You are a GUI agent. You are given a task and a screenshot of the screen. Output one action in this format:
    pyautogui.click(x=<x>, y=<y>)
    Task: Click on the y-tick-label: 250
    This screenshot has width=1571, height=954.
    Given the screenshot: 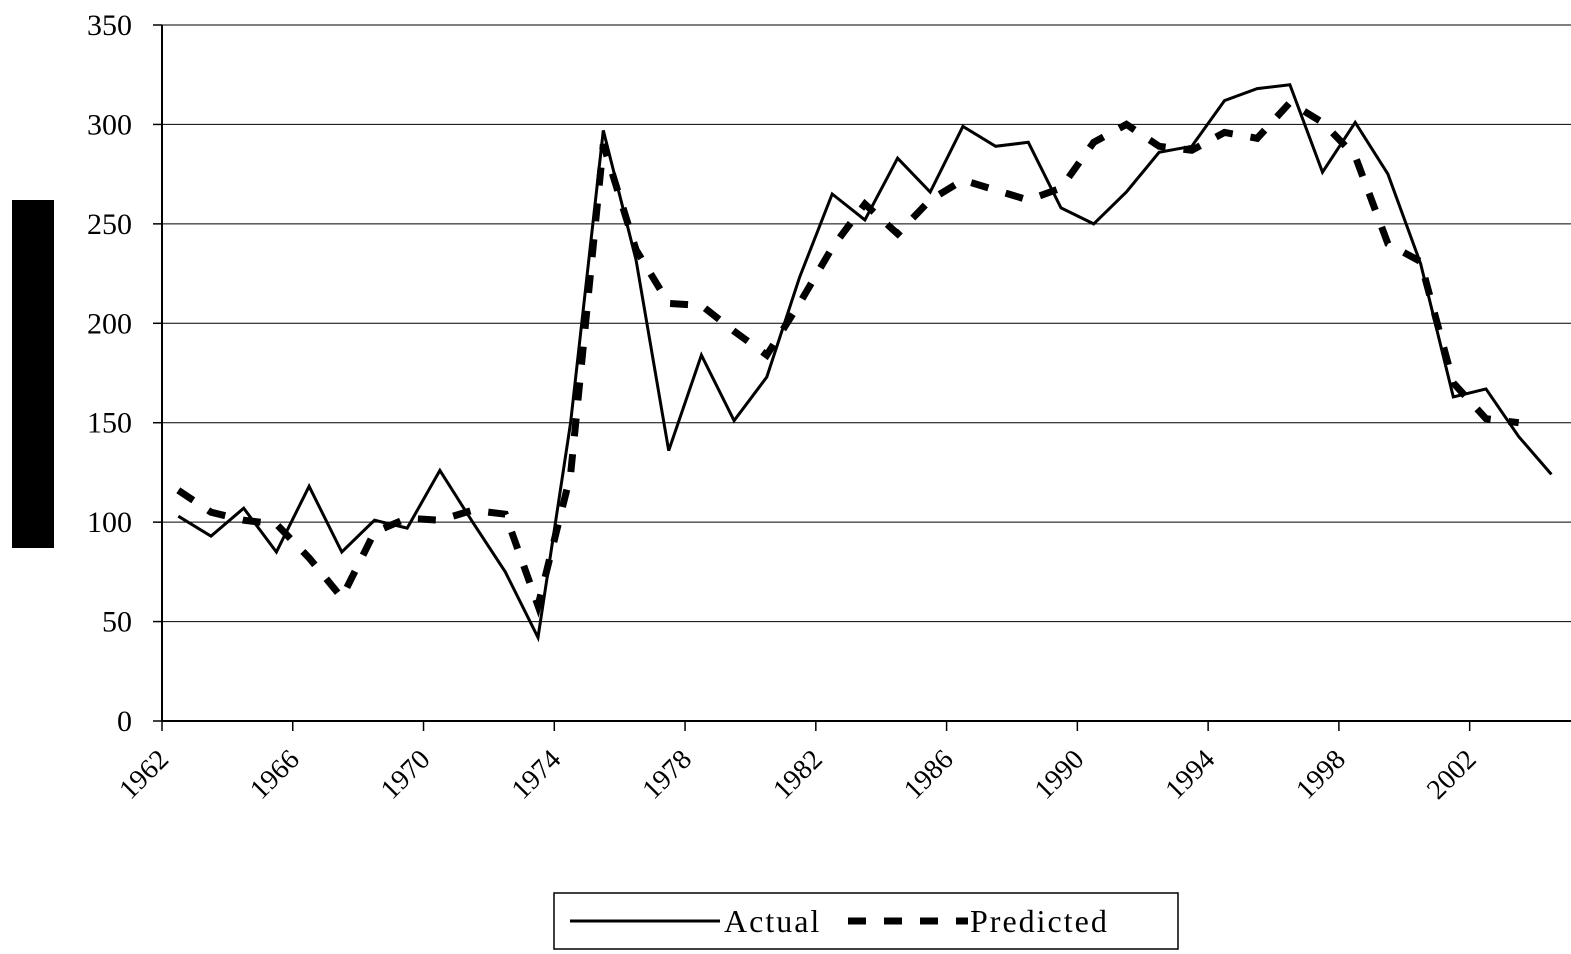 What is the action you would take?
    pyautogui.click(x=109, y=224)
    